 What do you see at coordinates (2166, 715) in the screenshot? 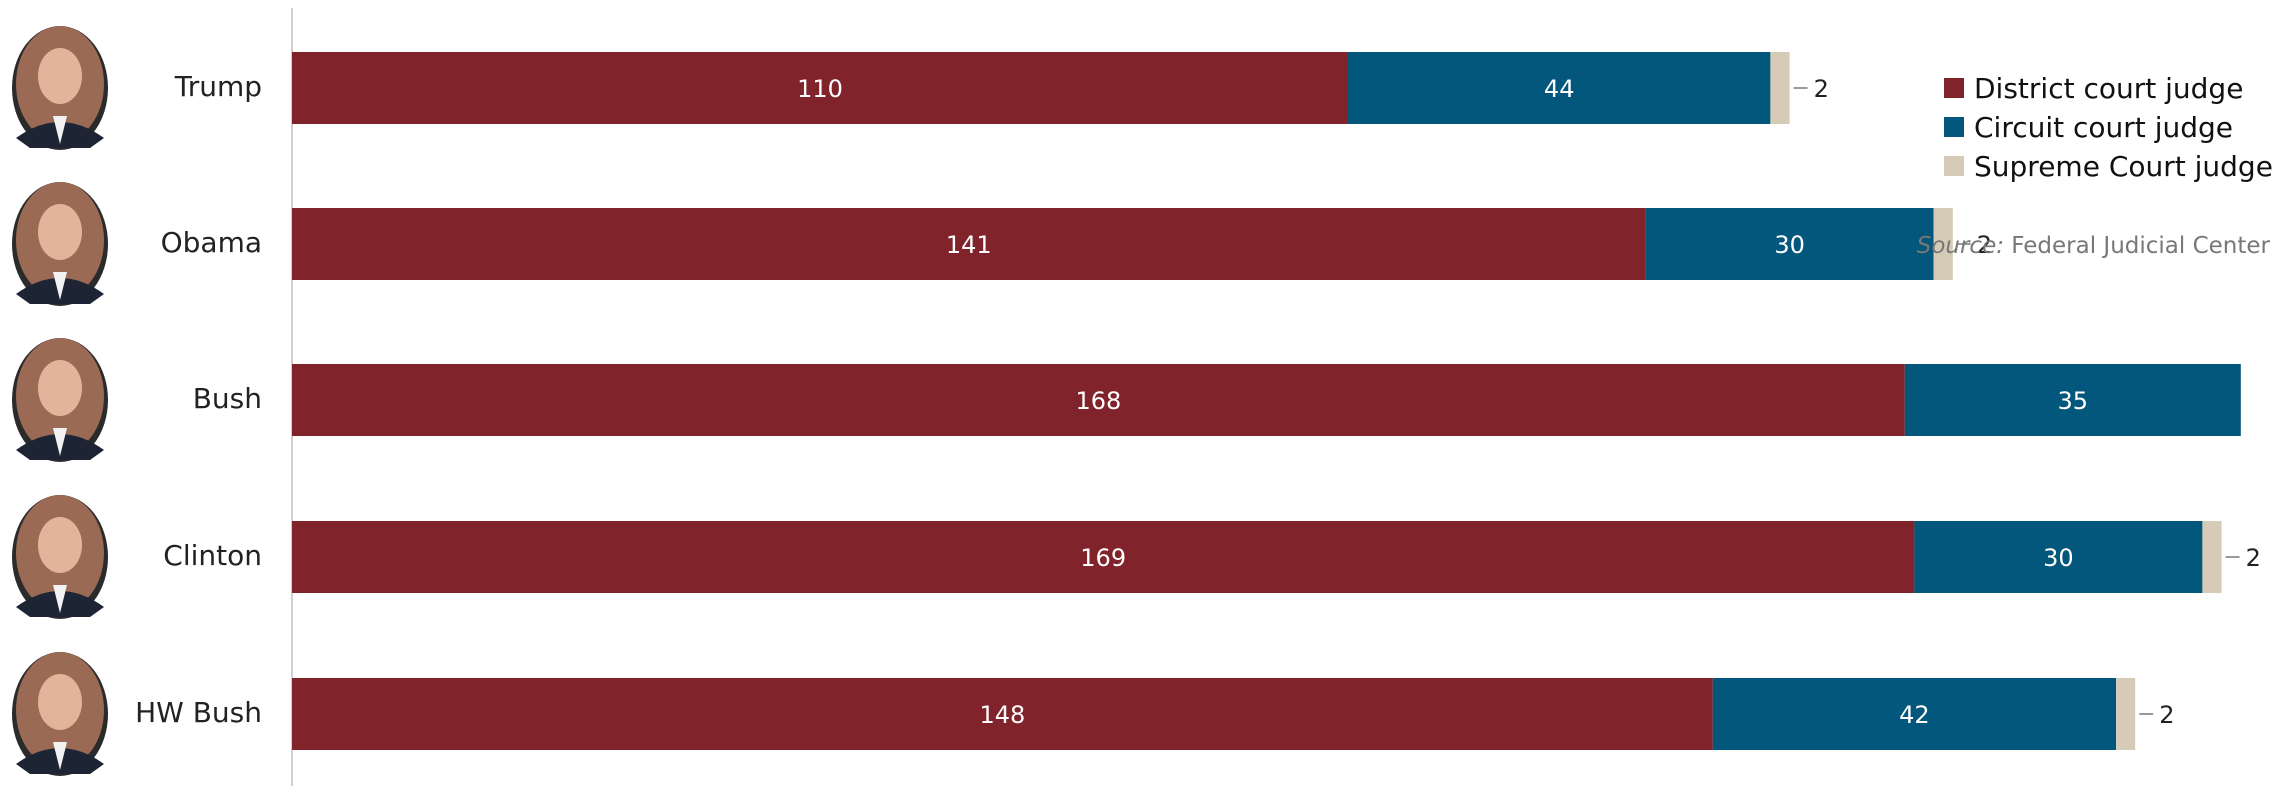
I see `value-label-supreme-hw-bush: 2` at bounding box center [2166, 715].